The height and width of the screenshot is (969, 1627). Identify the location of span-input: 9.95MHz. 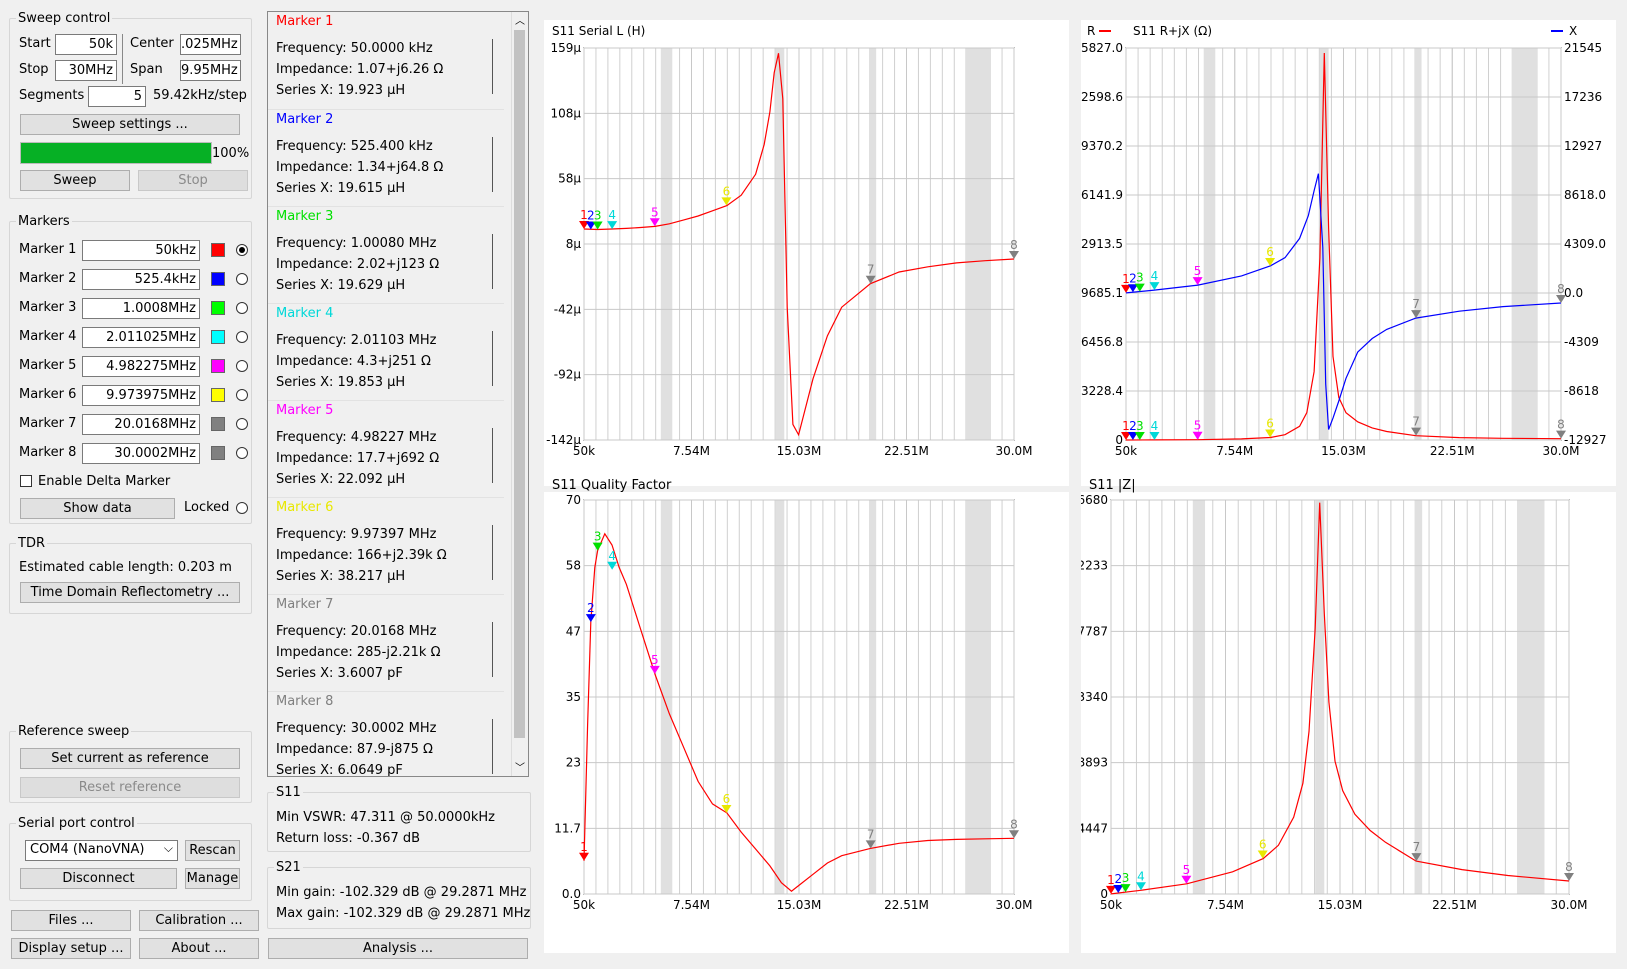
(210, 70).